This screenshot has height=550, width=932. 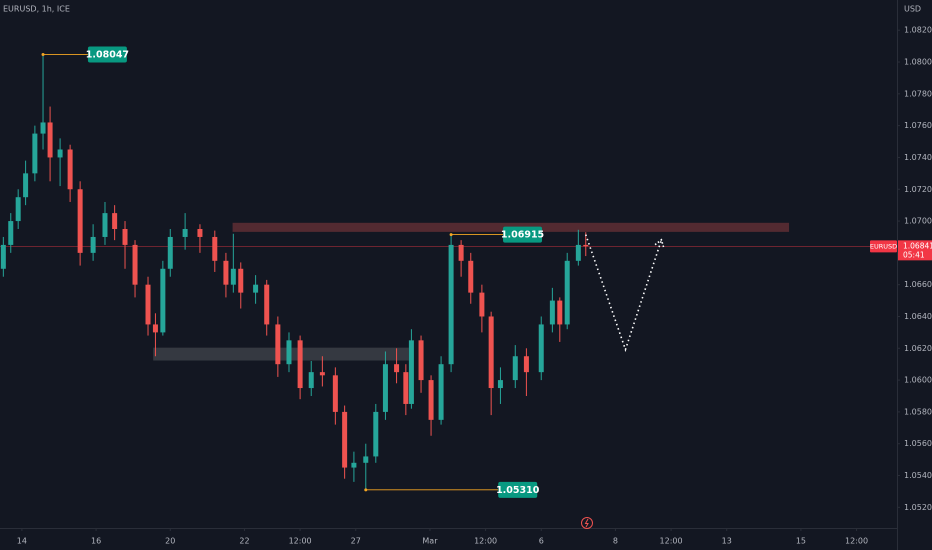 What do you see at coordinates (912, 9) in the screenshot?
I see `price-axis-label: USD` at bounding box center [912, 9].